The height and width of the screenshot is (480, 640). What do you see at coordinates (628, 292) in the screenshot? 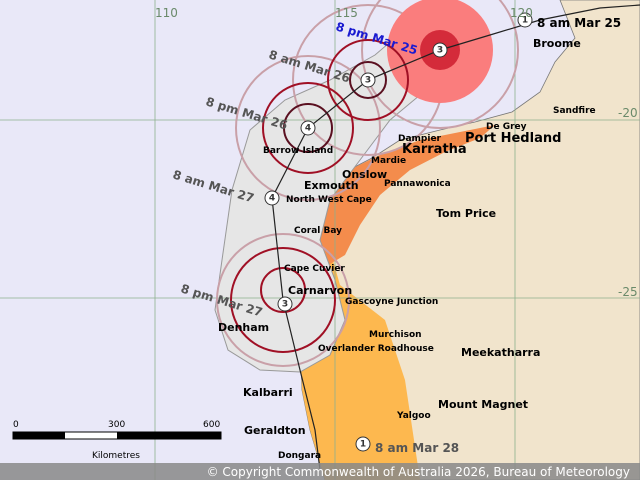
I see `lat-label: -25` at bounding box center [628, 292].